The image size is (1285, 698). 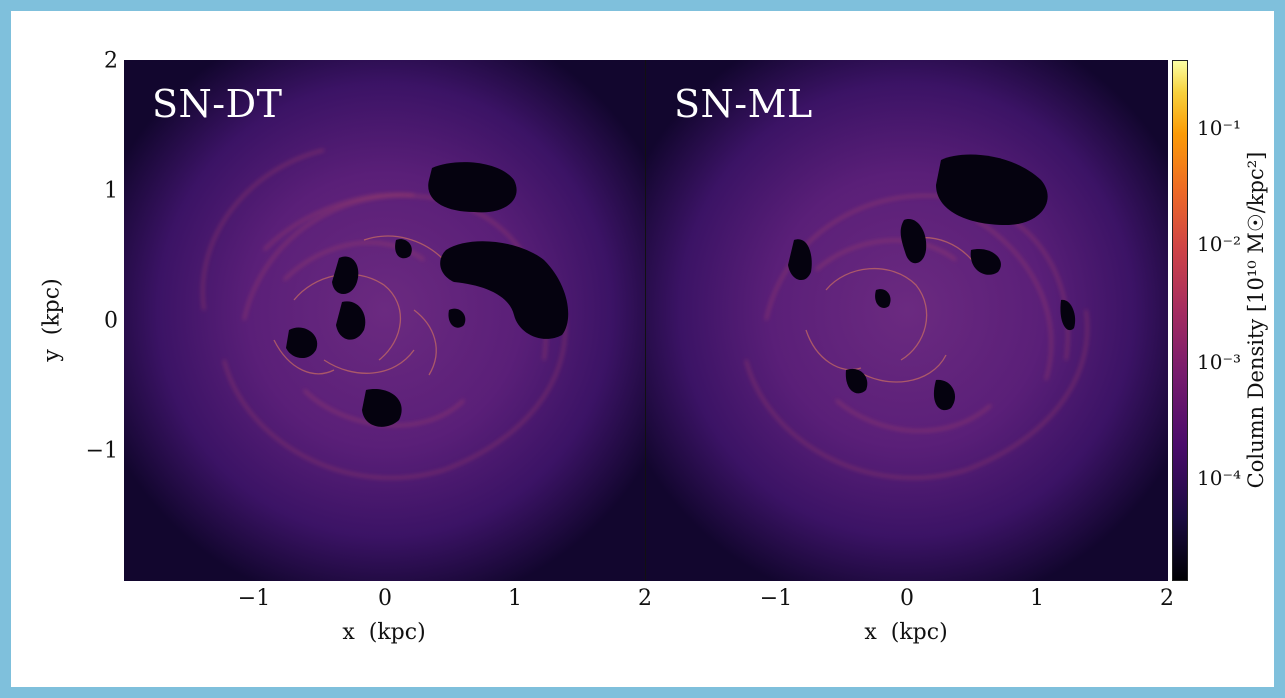 I want to click on x-tick-right-minus1: −1, so click(x=776, y=598).